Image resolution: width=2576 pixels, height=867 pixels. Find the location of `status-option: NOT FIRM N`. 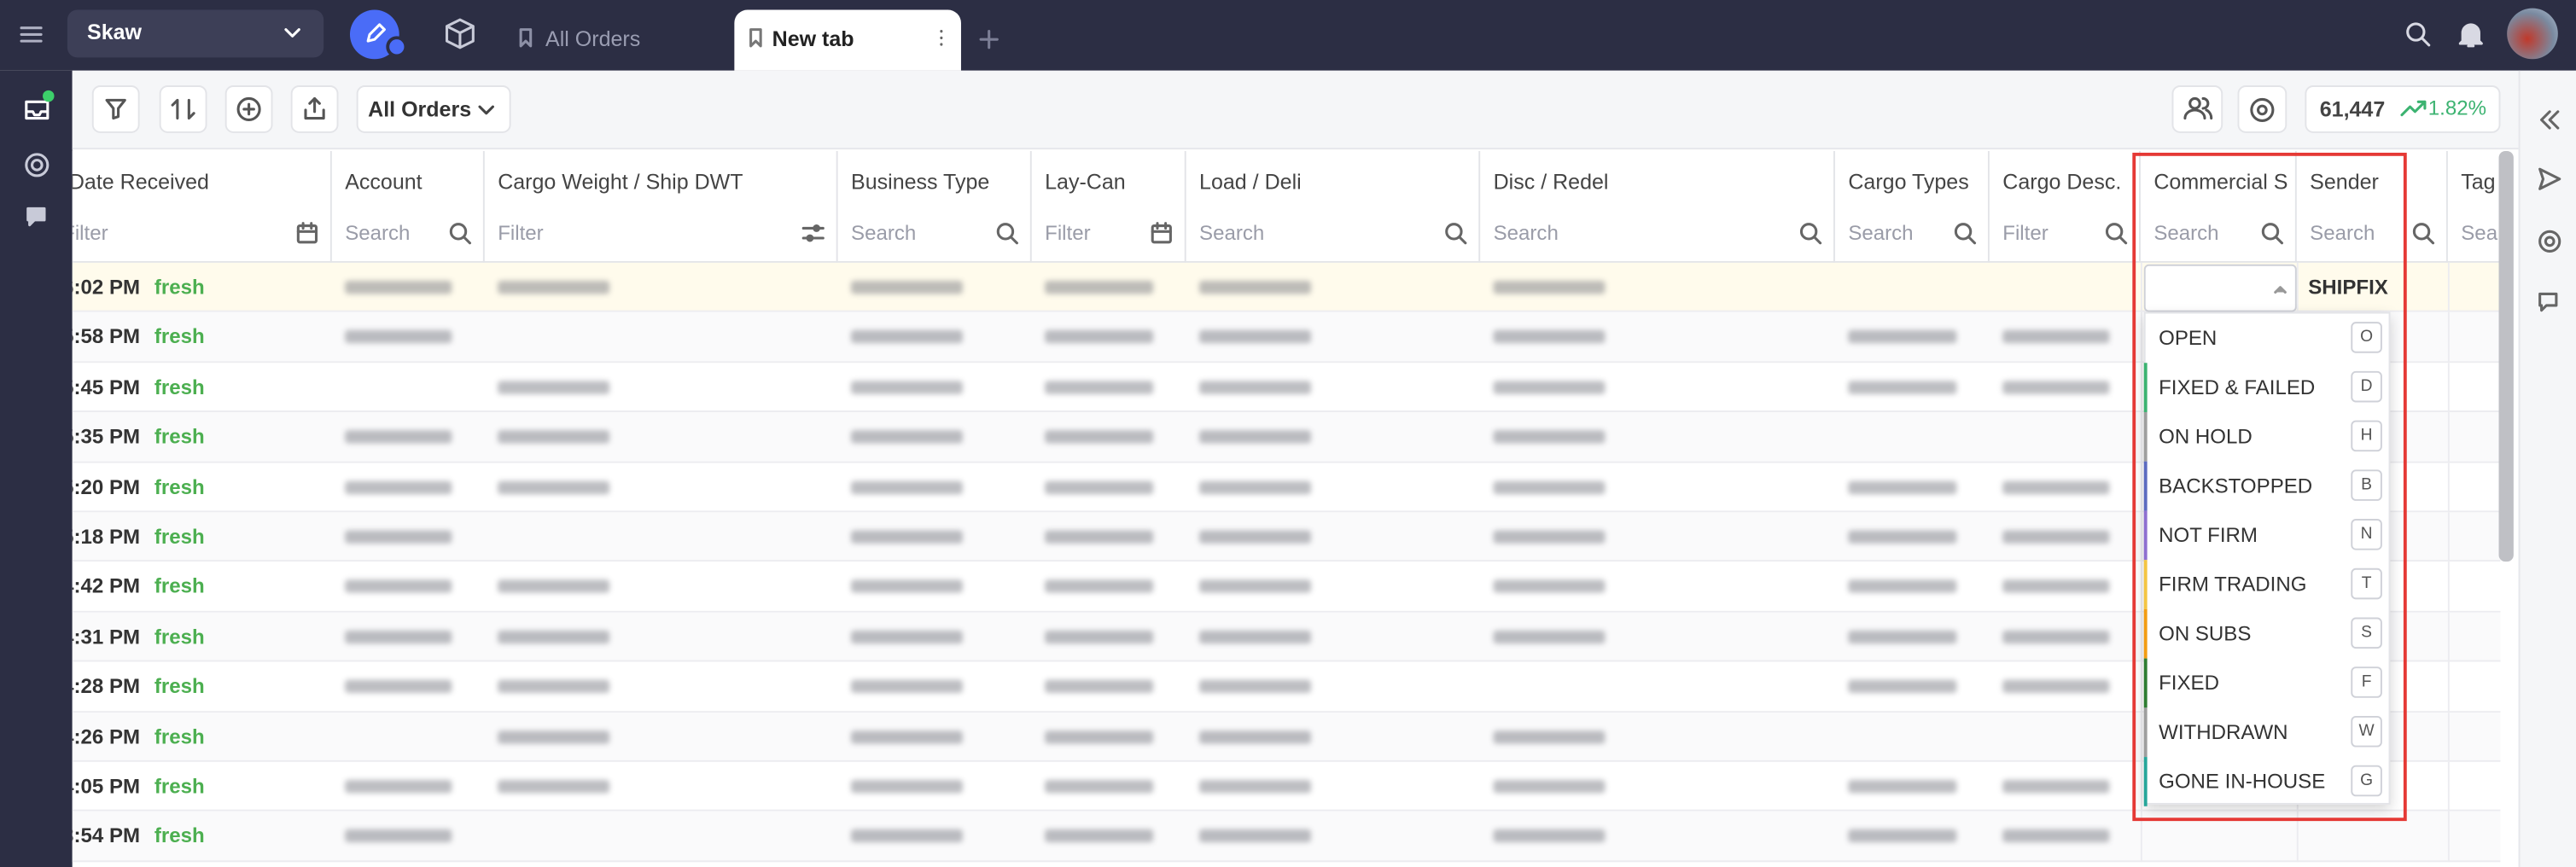

status-option: NOT FIRM N is located at coordinates (2267, 535).